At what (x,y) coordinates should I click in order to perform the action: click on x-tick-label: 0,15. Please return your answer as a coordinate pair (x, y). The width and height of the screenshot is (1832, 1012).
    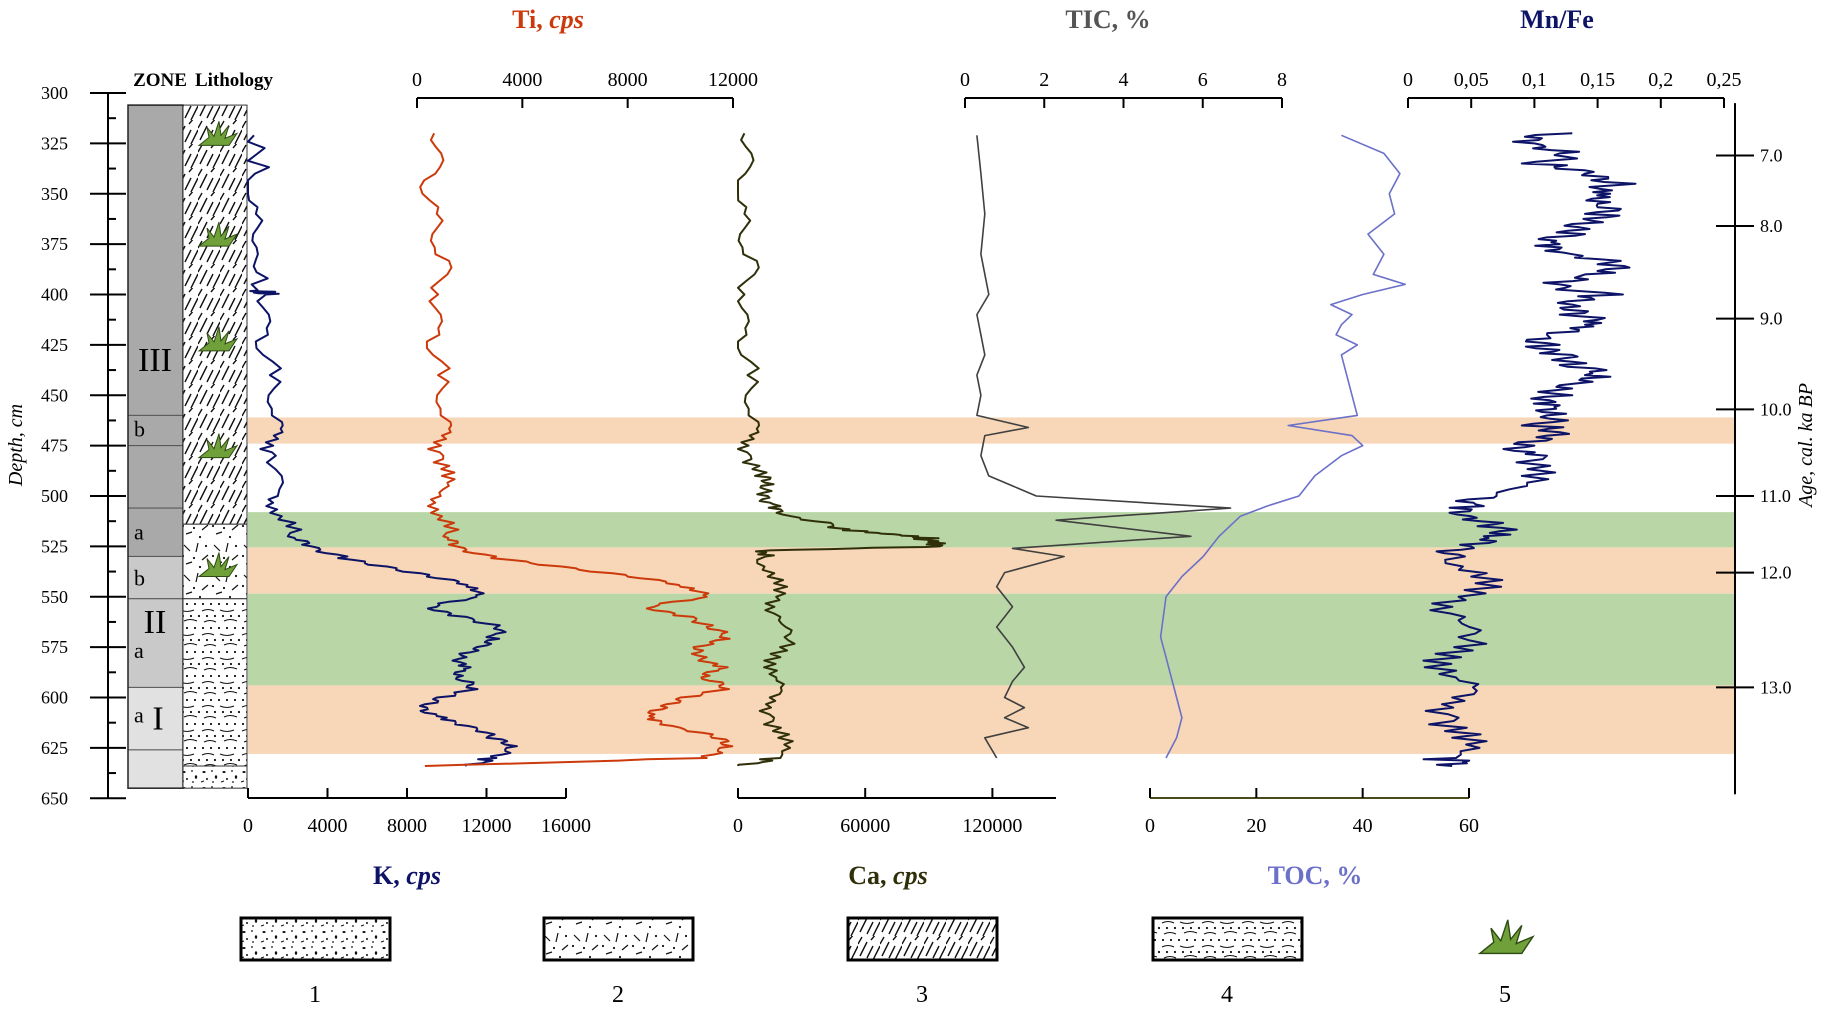
    Looking at the image, I should click on (1597, 80).